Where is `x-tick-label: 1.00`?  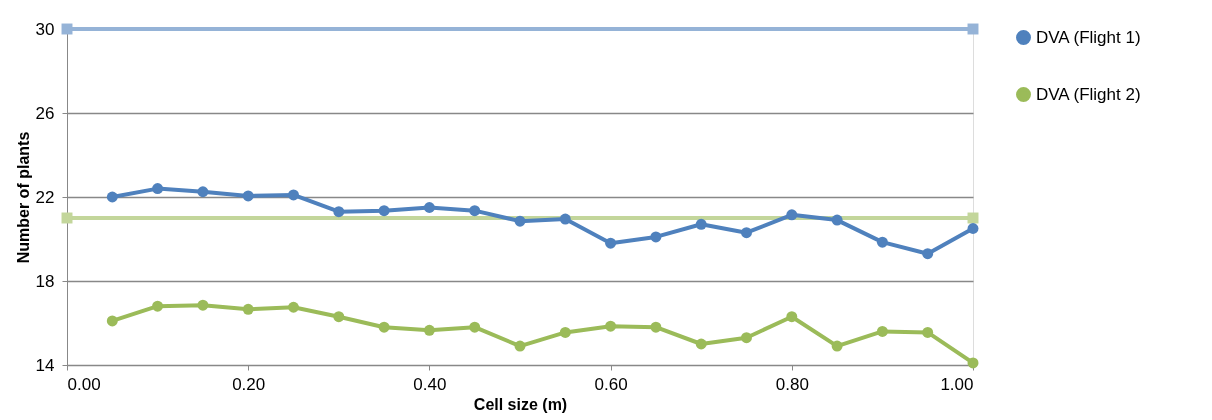 x-tick-label: 1.00 is located at coordinates (957, 384).